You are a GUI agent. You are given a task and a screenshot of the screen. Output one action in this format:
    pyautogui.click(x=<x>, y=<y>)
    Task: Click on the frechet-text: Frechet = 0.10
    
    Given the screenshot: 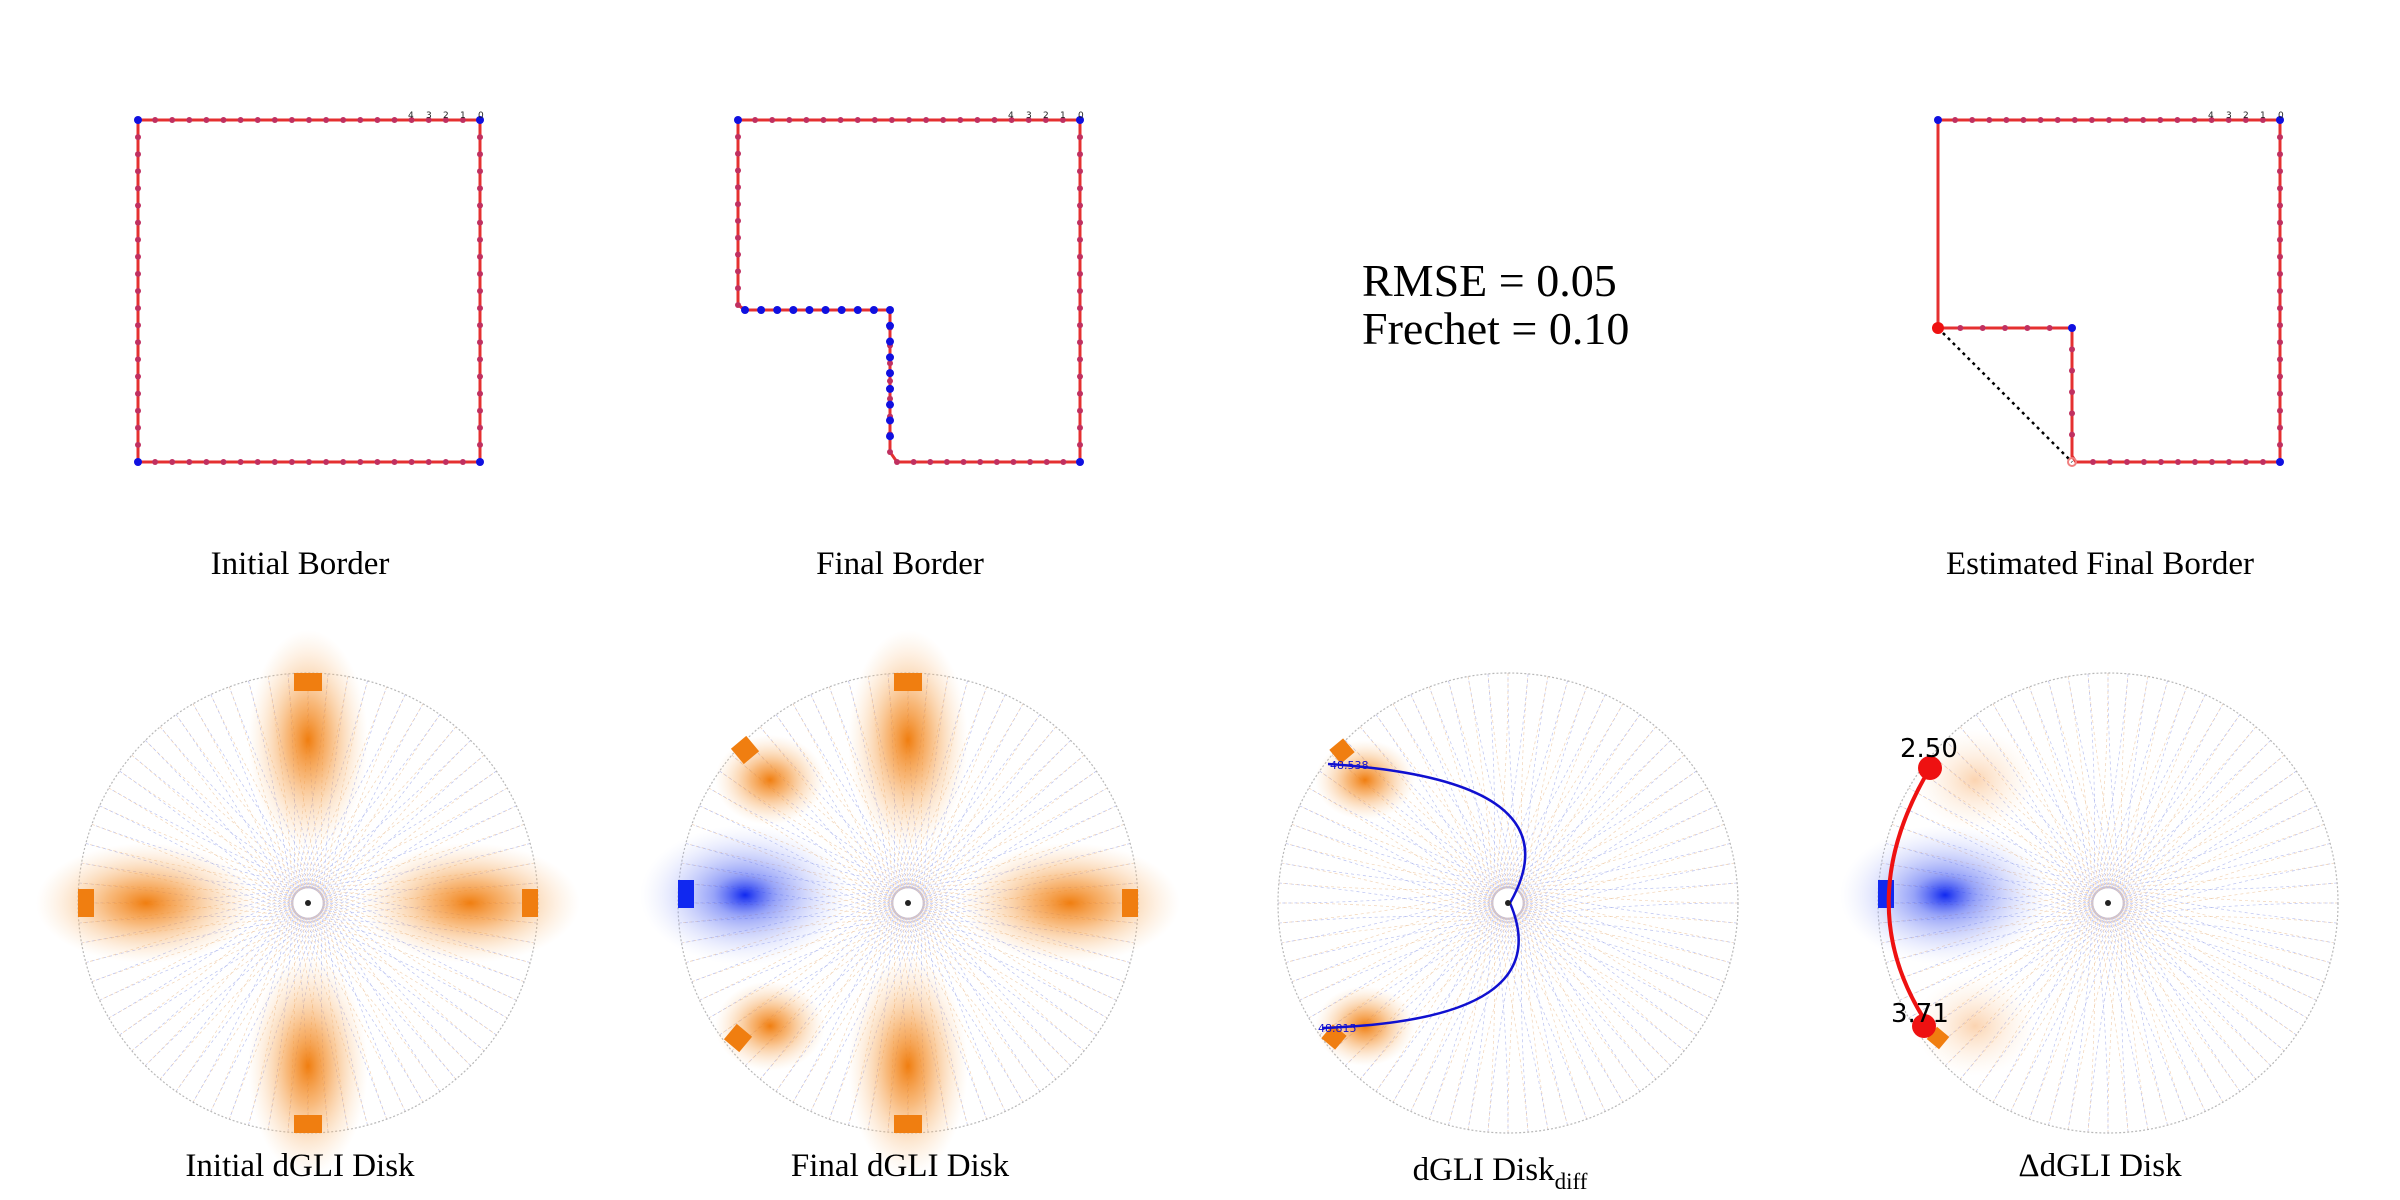 What is the action you would take?
    pyautogui.click(x=1495, y=328)
    